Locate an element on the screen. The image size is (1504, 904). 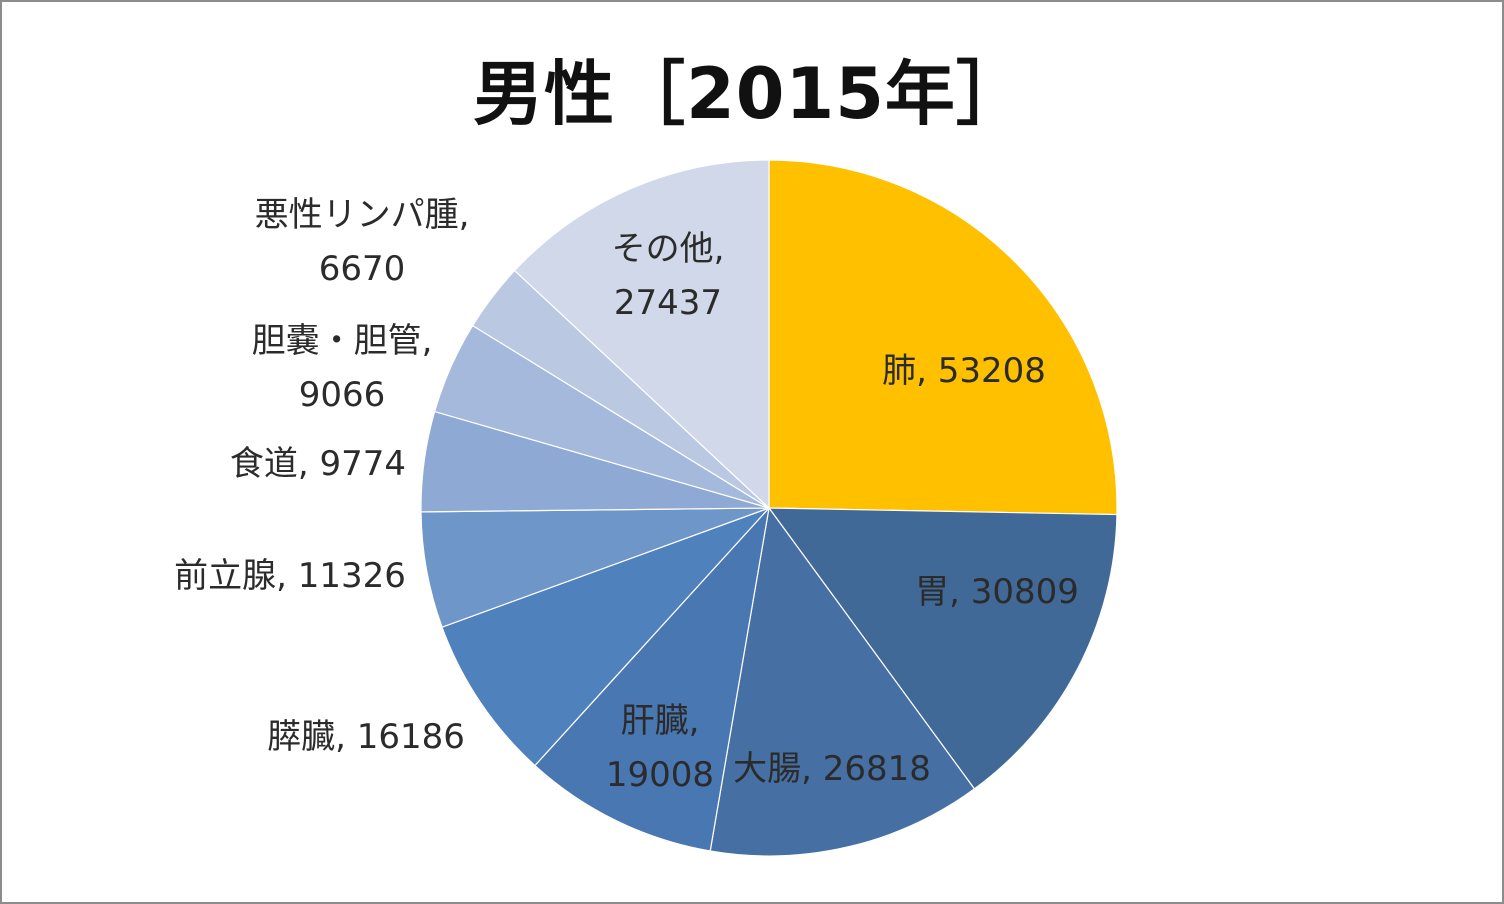
slice-data-label: 19008 is located at coordinates (660, 775).